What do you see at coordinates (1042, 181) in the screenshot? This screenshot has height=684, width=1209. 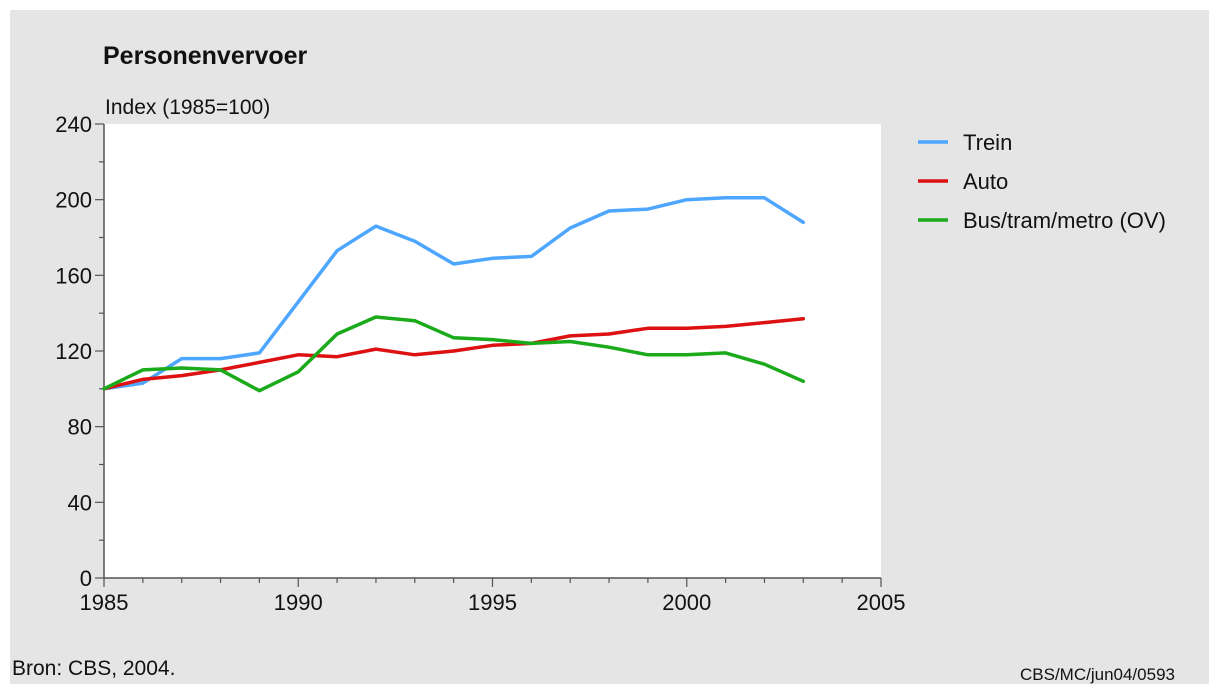 I see `legend: Trein Auto Bus/tram/metro (OV)` at bounding box center [1042, 181].